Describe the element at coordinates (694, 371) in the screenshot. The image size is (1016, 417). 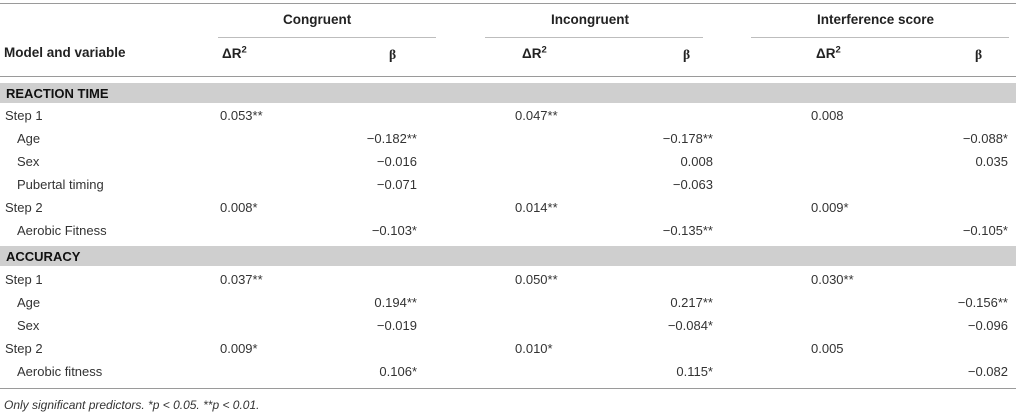
I see `cell-incongruent-beta: 0.115*` at that location.